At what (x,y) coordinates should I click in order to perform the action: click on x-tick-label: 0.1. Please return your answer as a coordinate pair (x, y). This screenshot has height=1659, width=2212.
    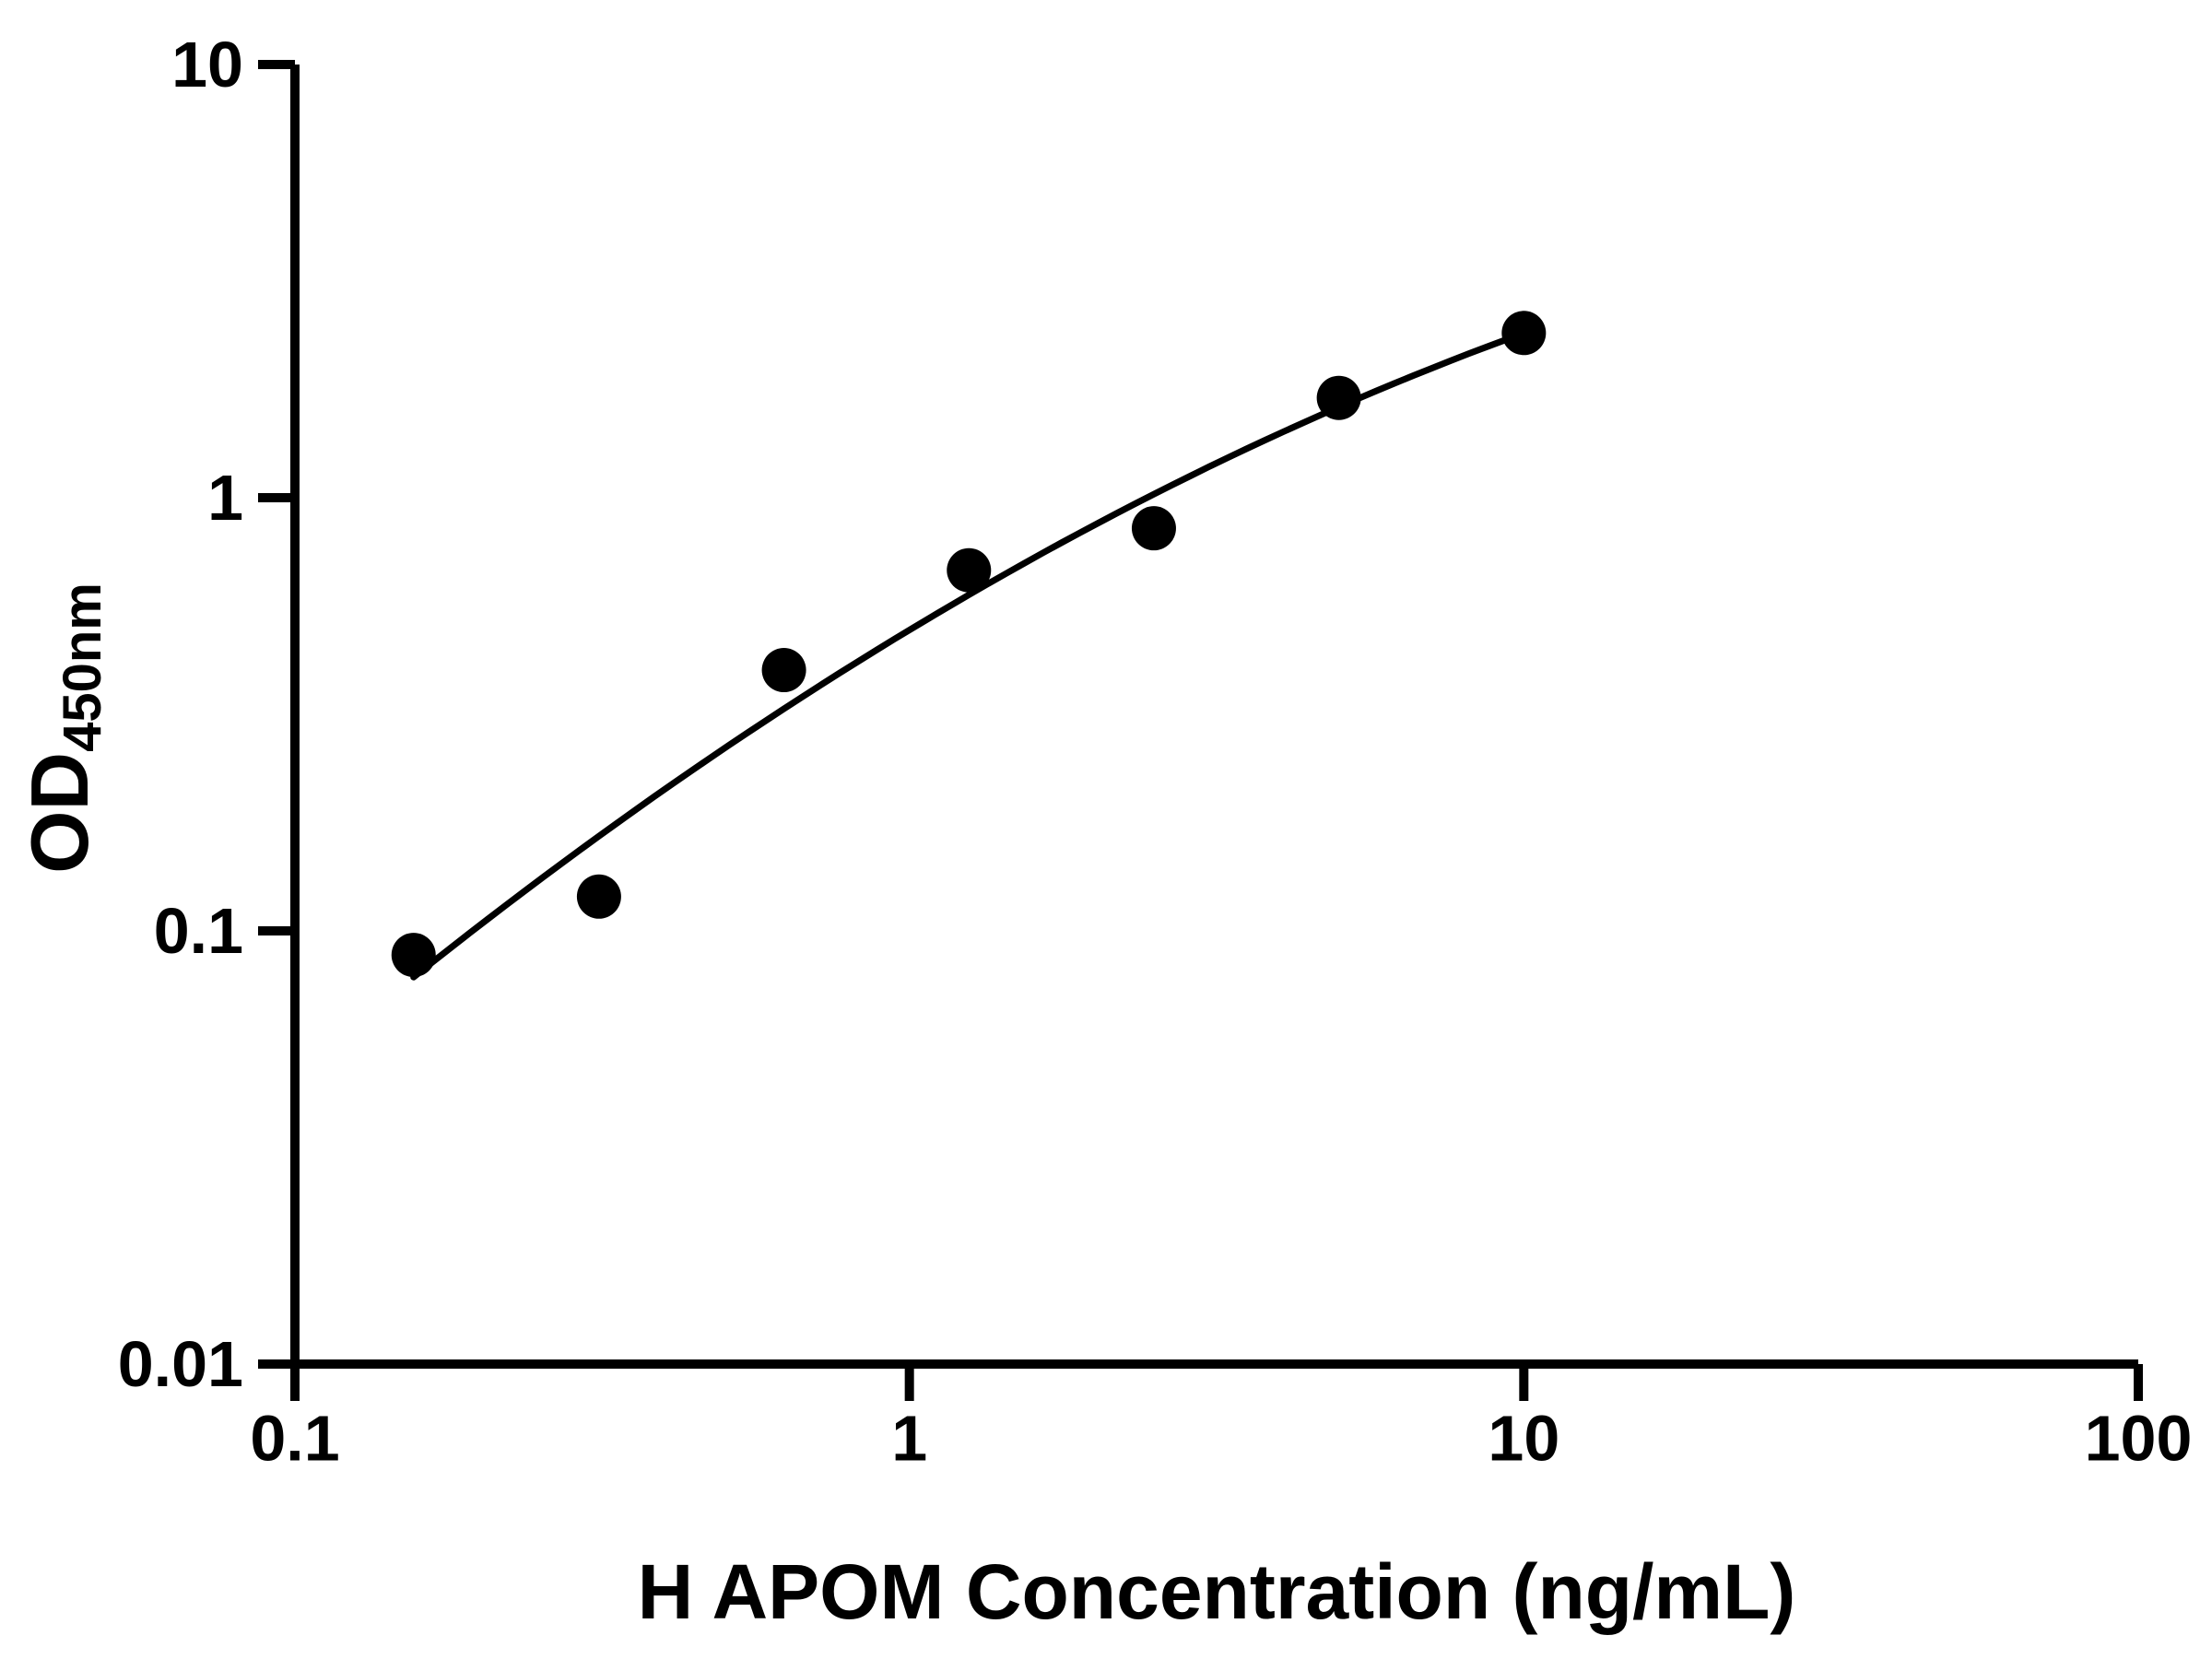
    Looking at the image, I should click on (294, 1438).